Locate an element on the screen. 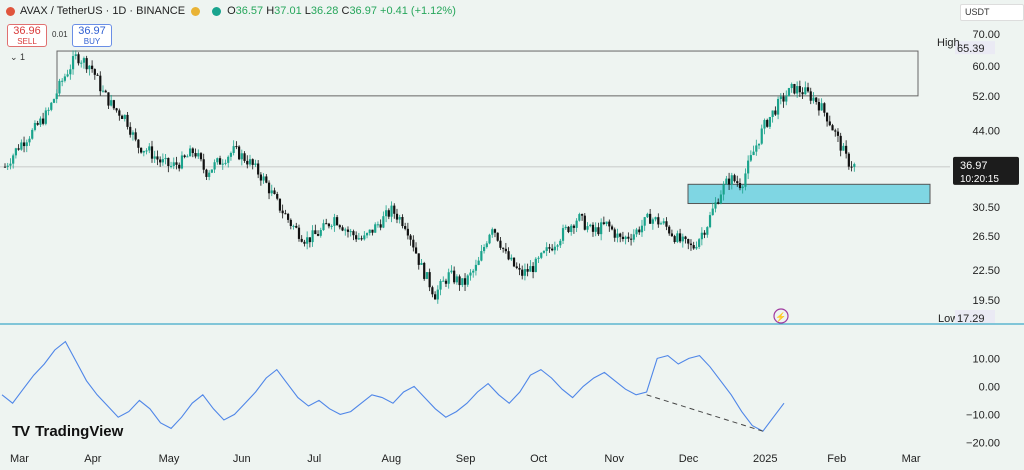  market-status-icon is located at coordinates (196, 11).